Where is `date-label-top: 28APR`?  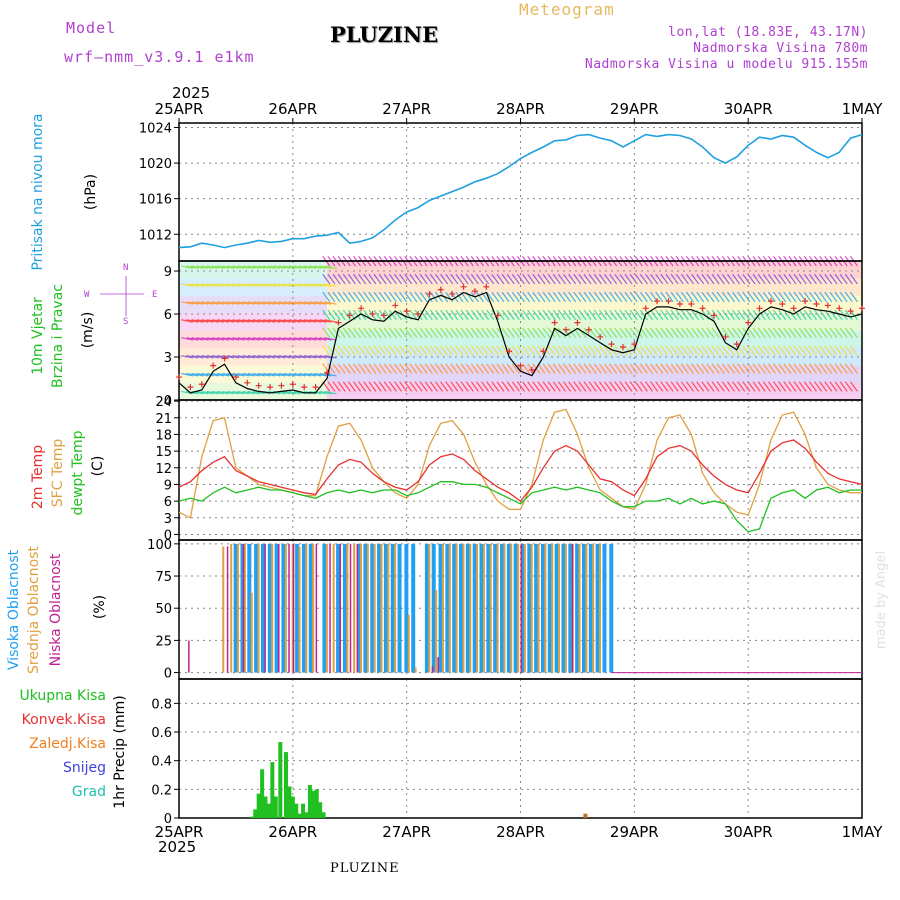 date-label-top: 28APR is located at coordinates (520, 109).